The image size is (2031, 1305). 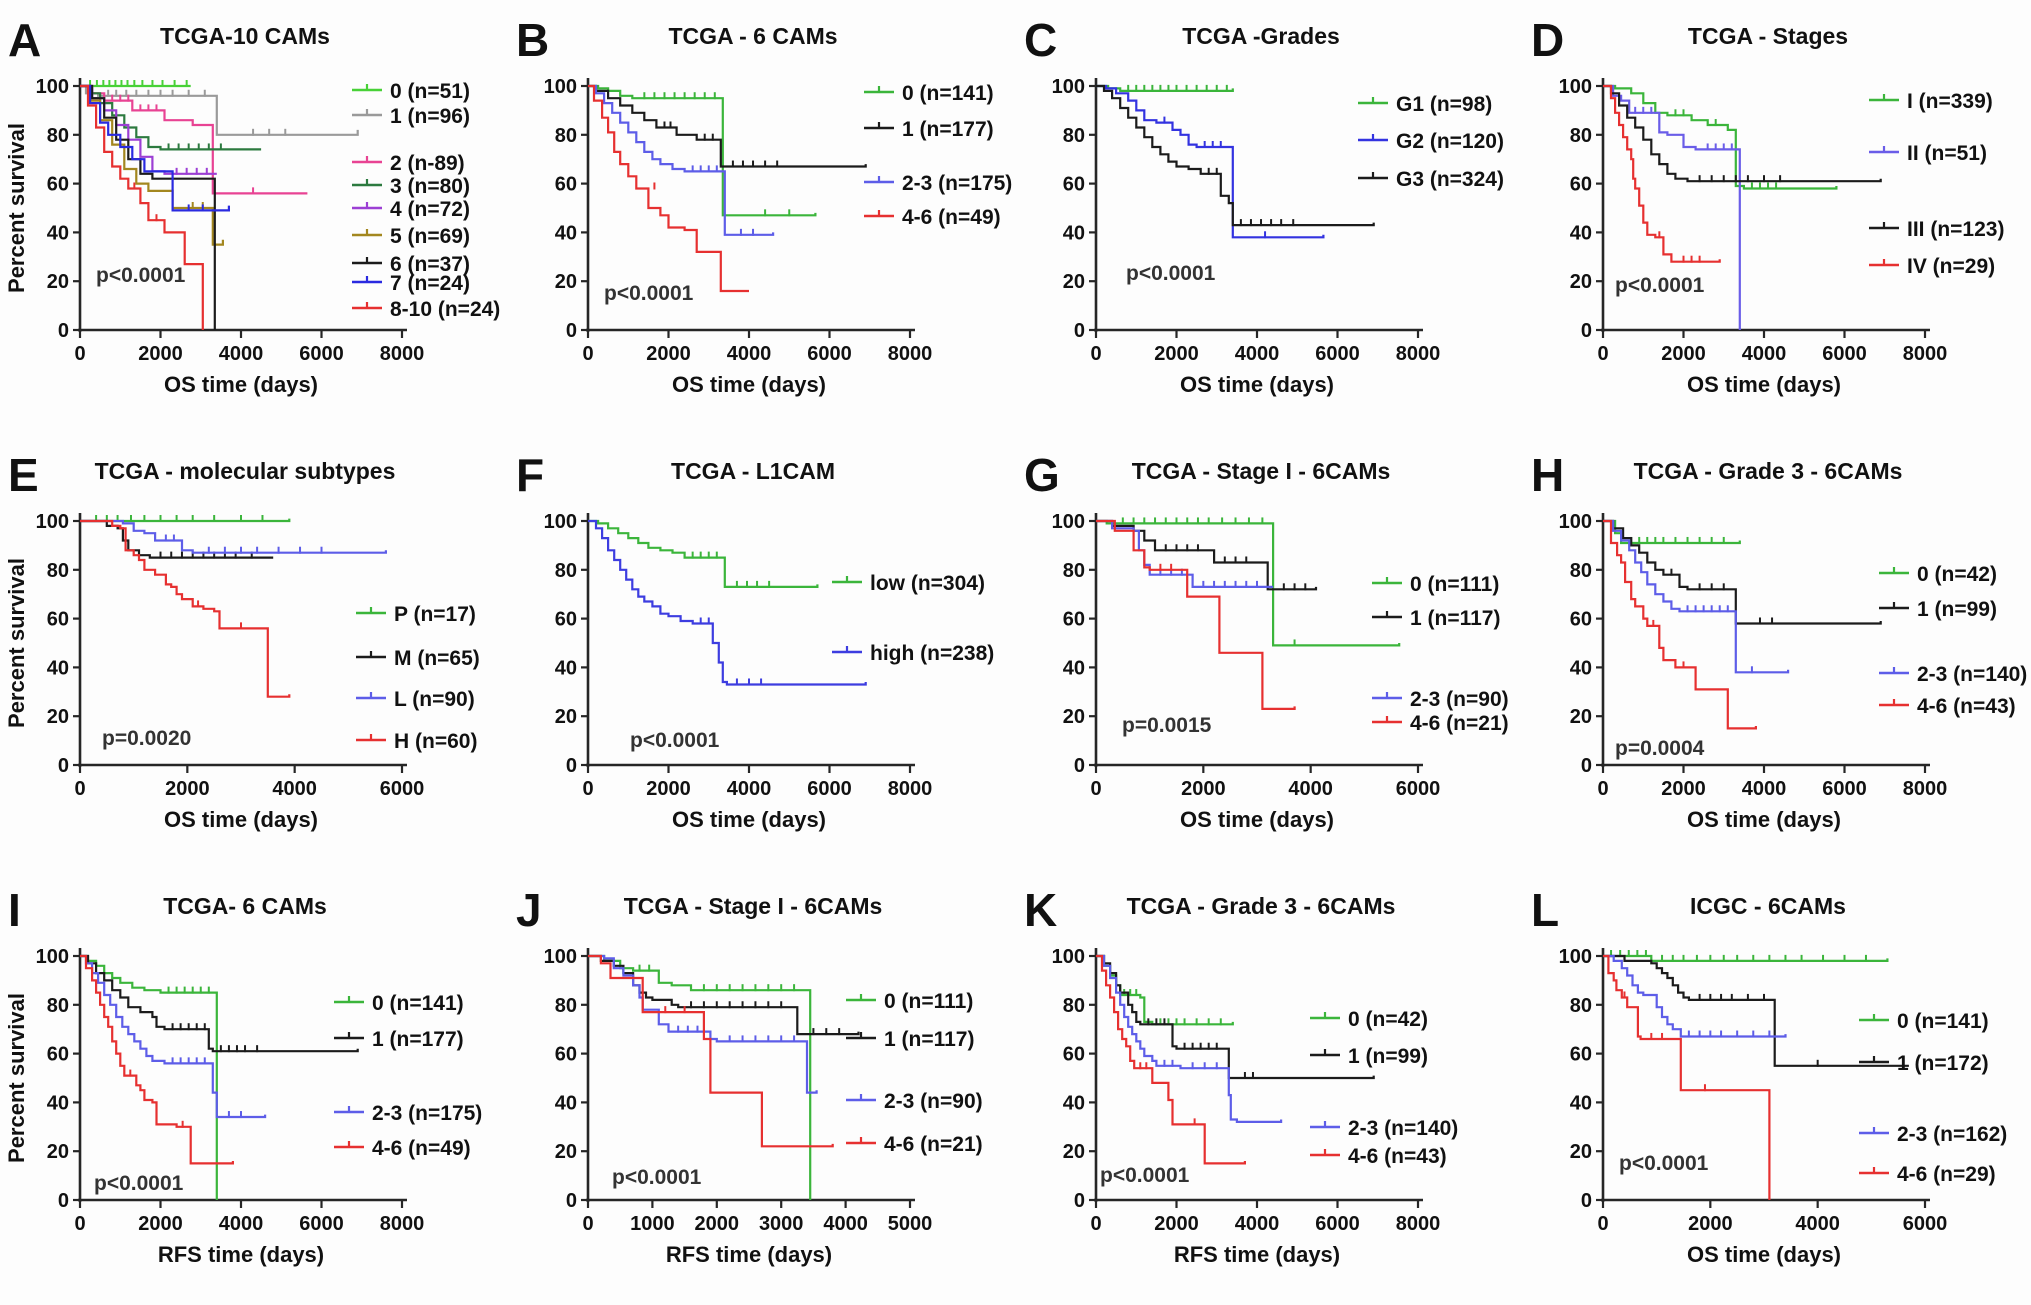 What do you see at coordinates (933, 1144) in the screenshot?
I see `legend-label-4-6-n-21: 4-6 (n=21)` at bounding box center [933, 1144].